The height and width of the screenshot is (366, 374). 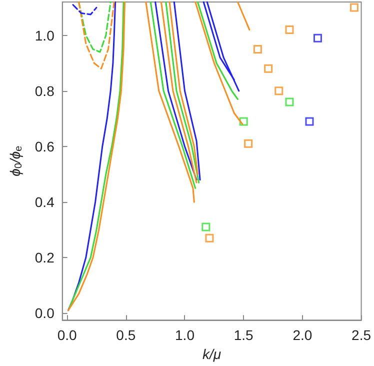 I want to click on x-axis-title: k/μ, so click(x=212, y=354).